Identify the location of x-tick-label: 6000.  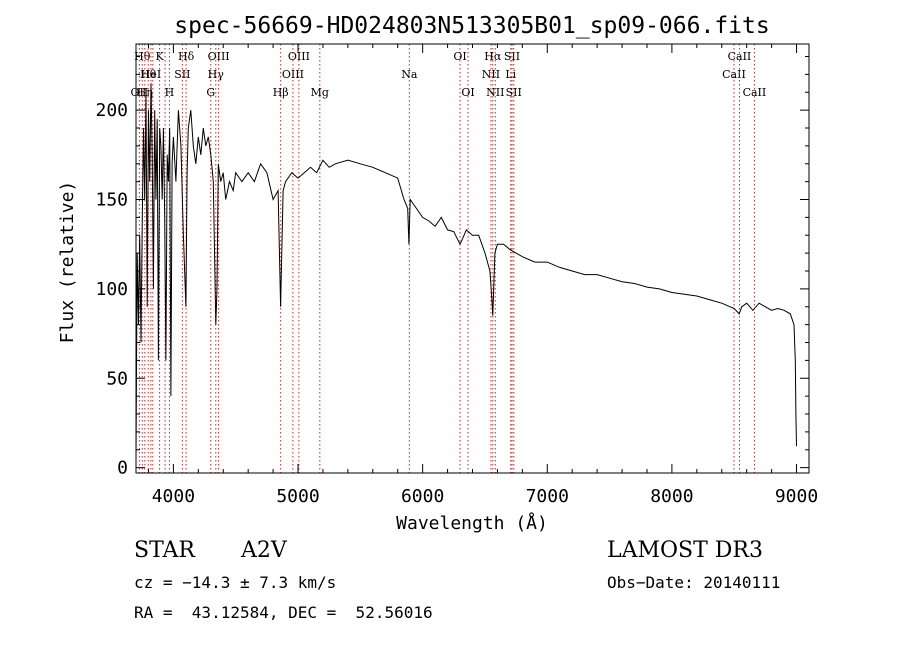
(422, 496).